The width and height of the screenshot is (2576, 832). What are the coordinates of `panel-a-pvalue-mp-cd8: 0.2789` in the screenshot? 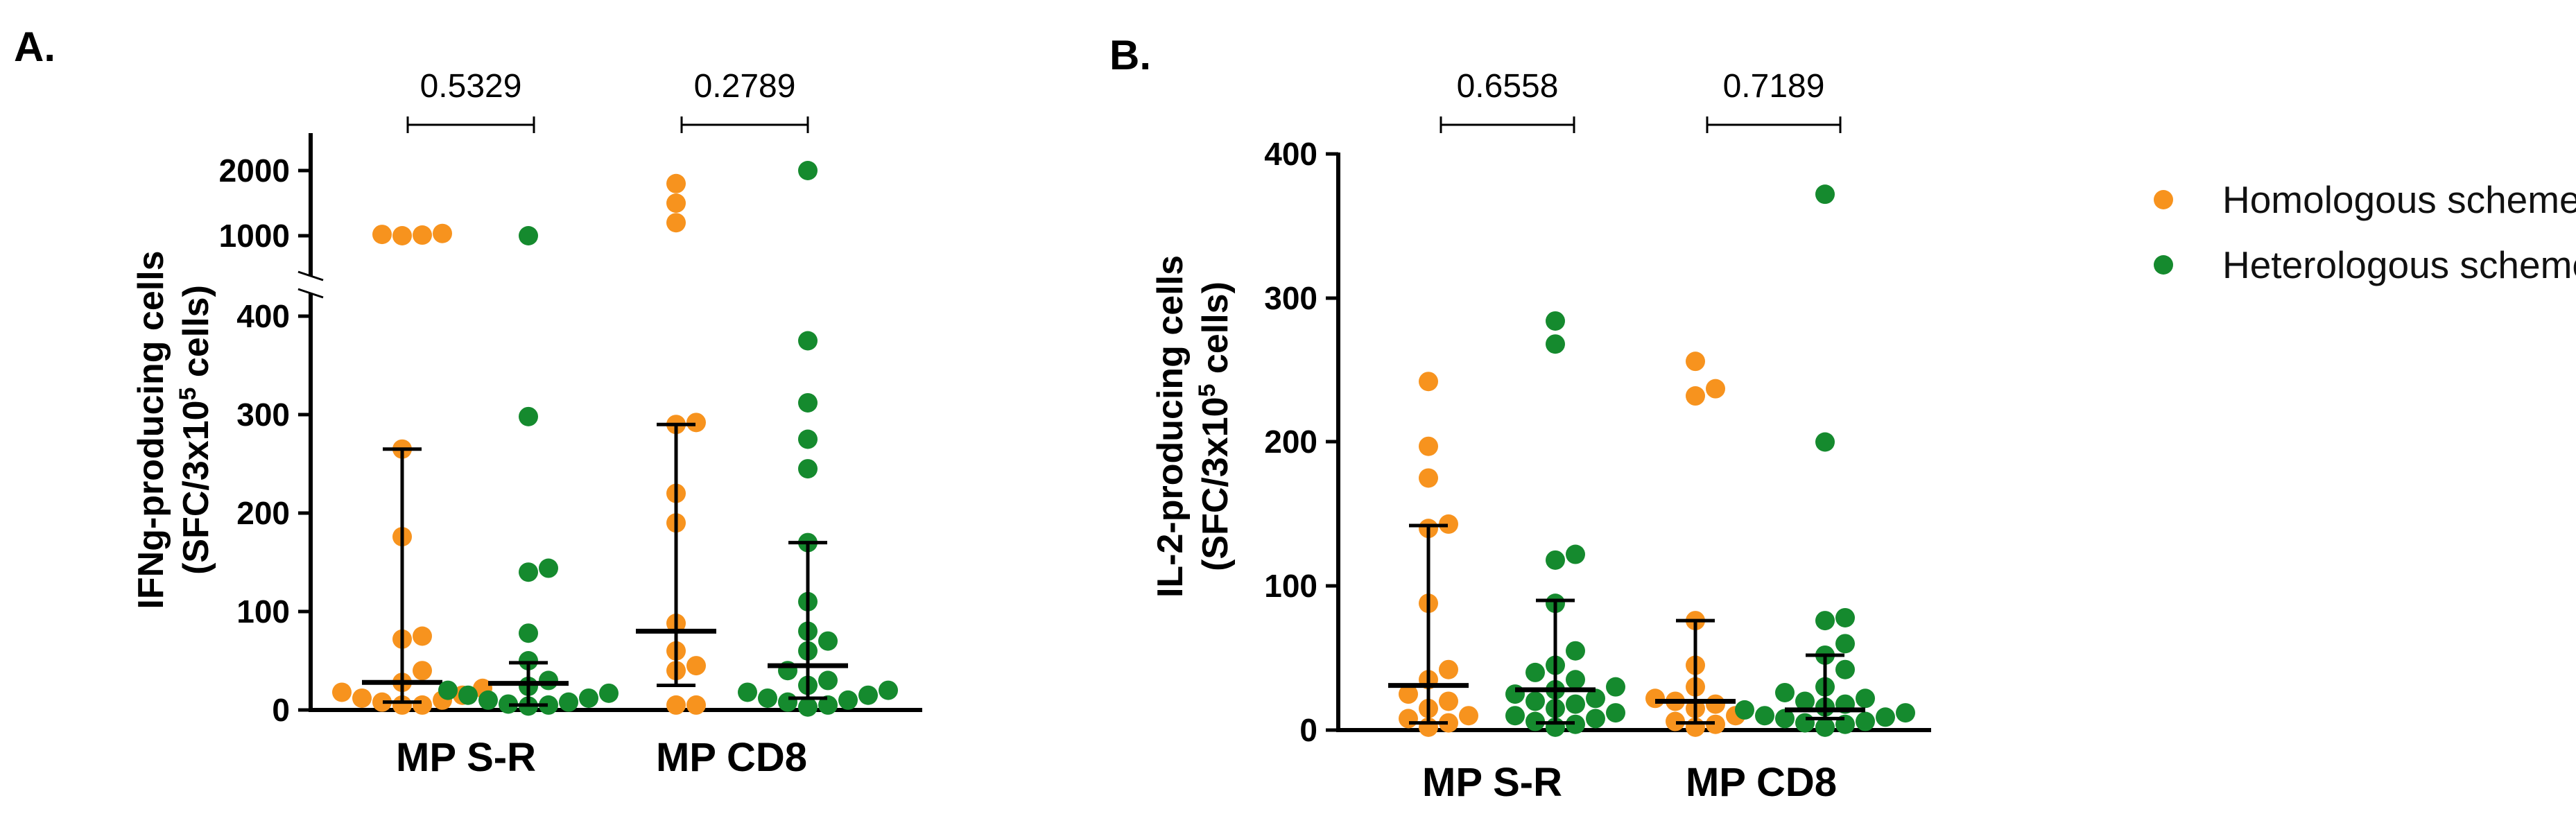 It's located at (745, 86).